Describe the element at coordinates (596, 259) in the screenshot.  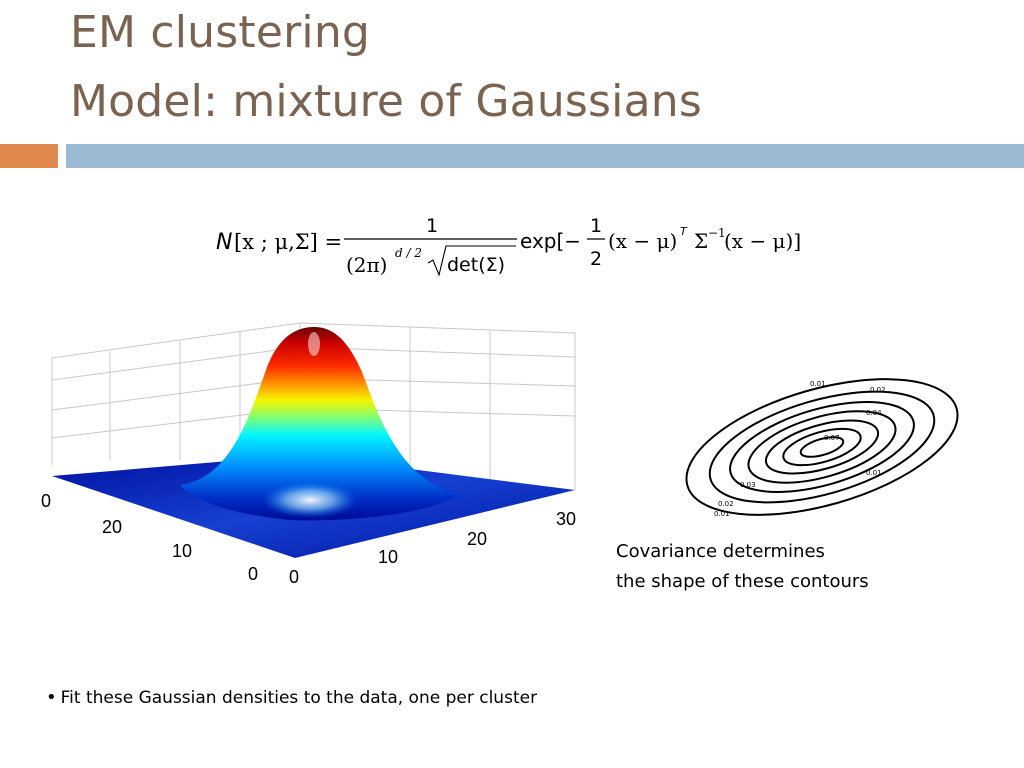
I see `formula-half-denominator: 2` at that location.